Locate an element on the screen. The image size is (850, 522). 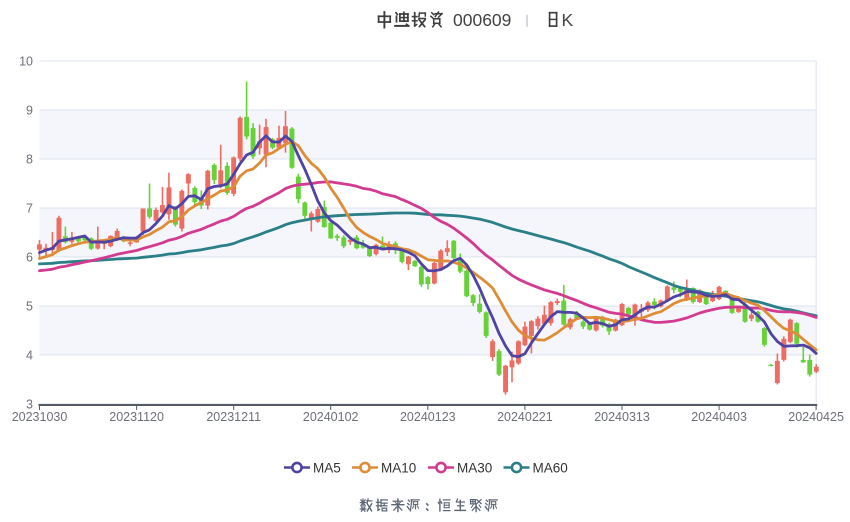
svg-text: 20240123 is located at coordinates (428, 417).